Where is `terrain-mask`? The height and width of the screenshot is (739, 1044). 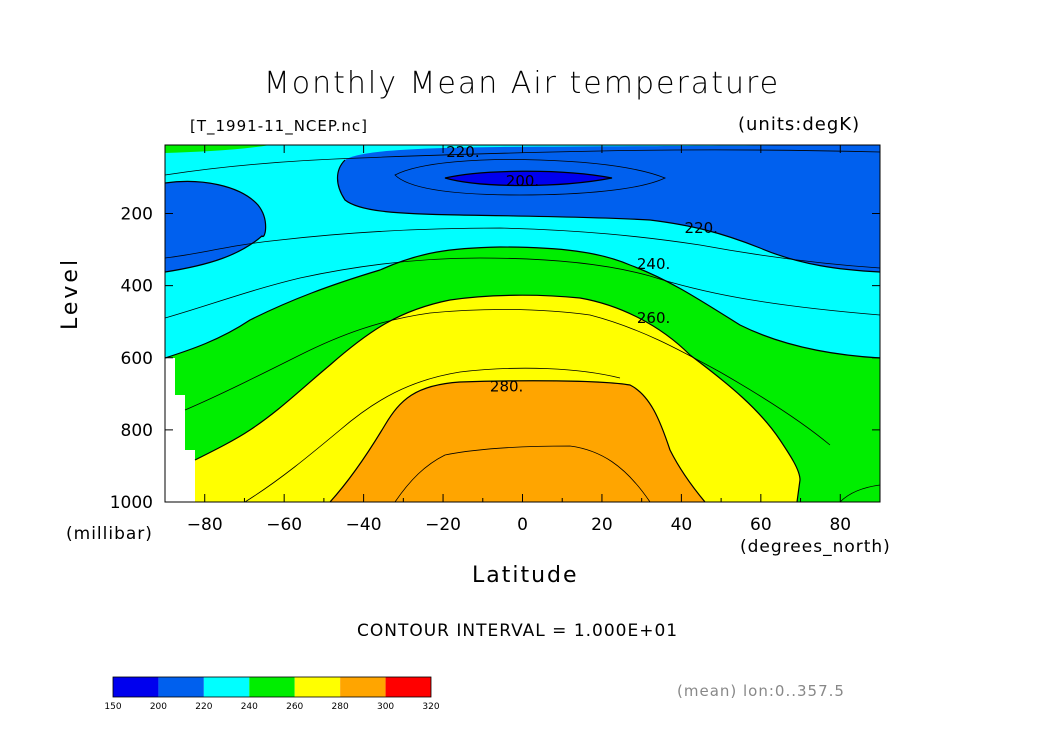 terrain-mask is located at coordinates (180, 430).